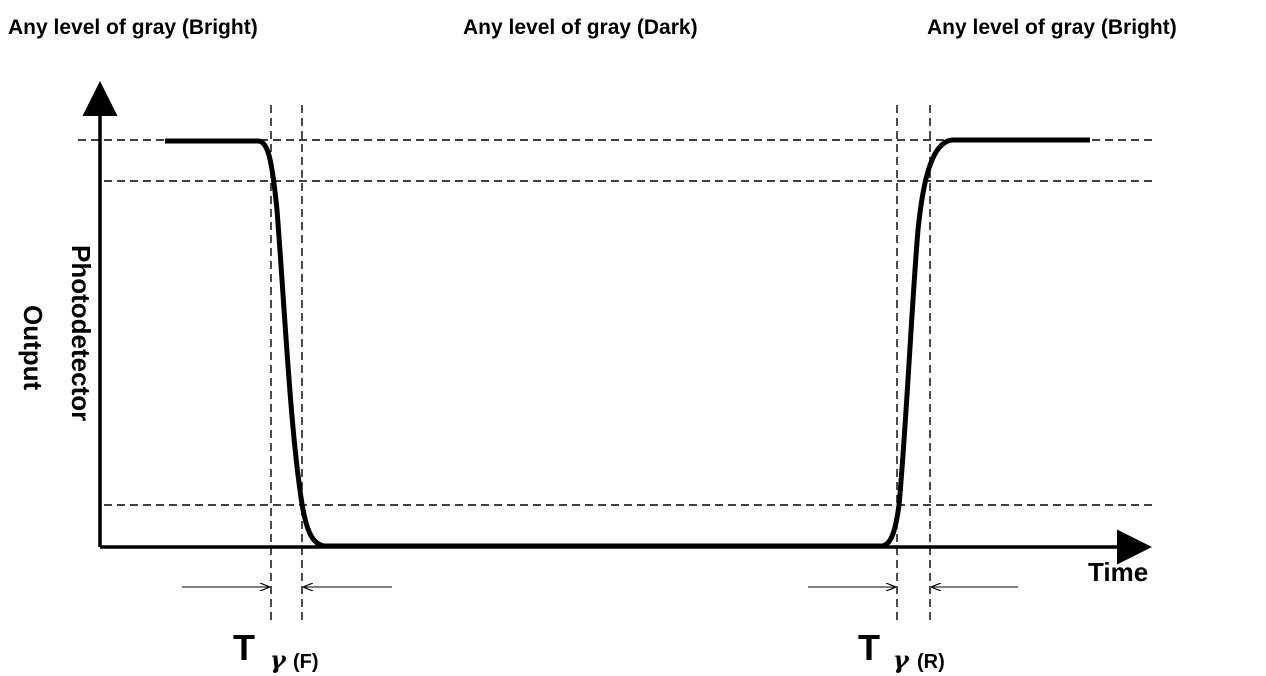 The height and width of the screenshot is (676, 1266). What do you see at coordinates (1118, 572) in the screenshot?
I see `x-axis-label: Time` at bounding box center [1118, 572].